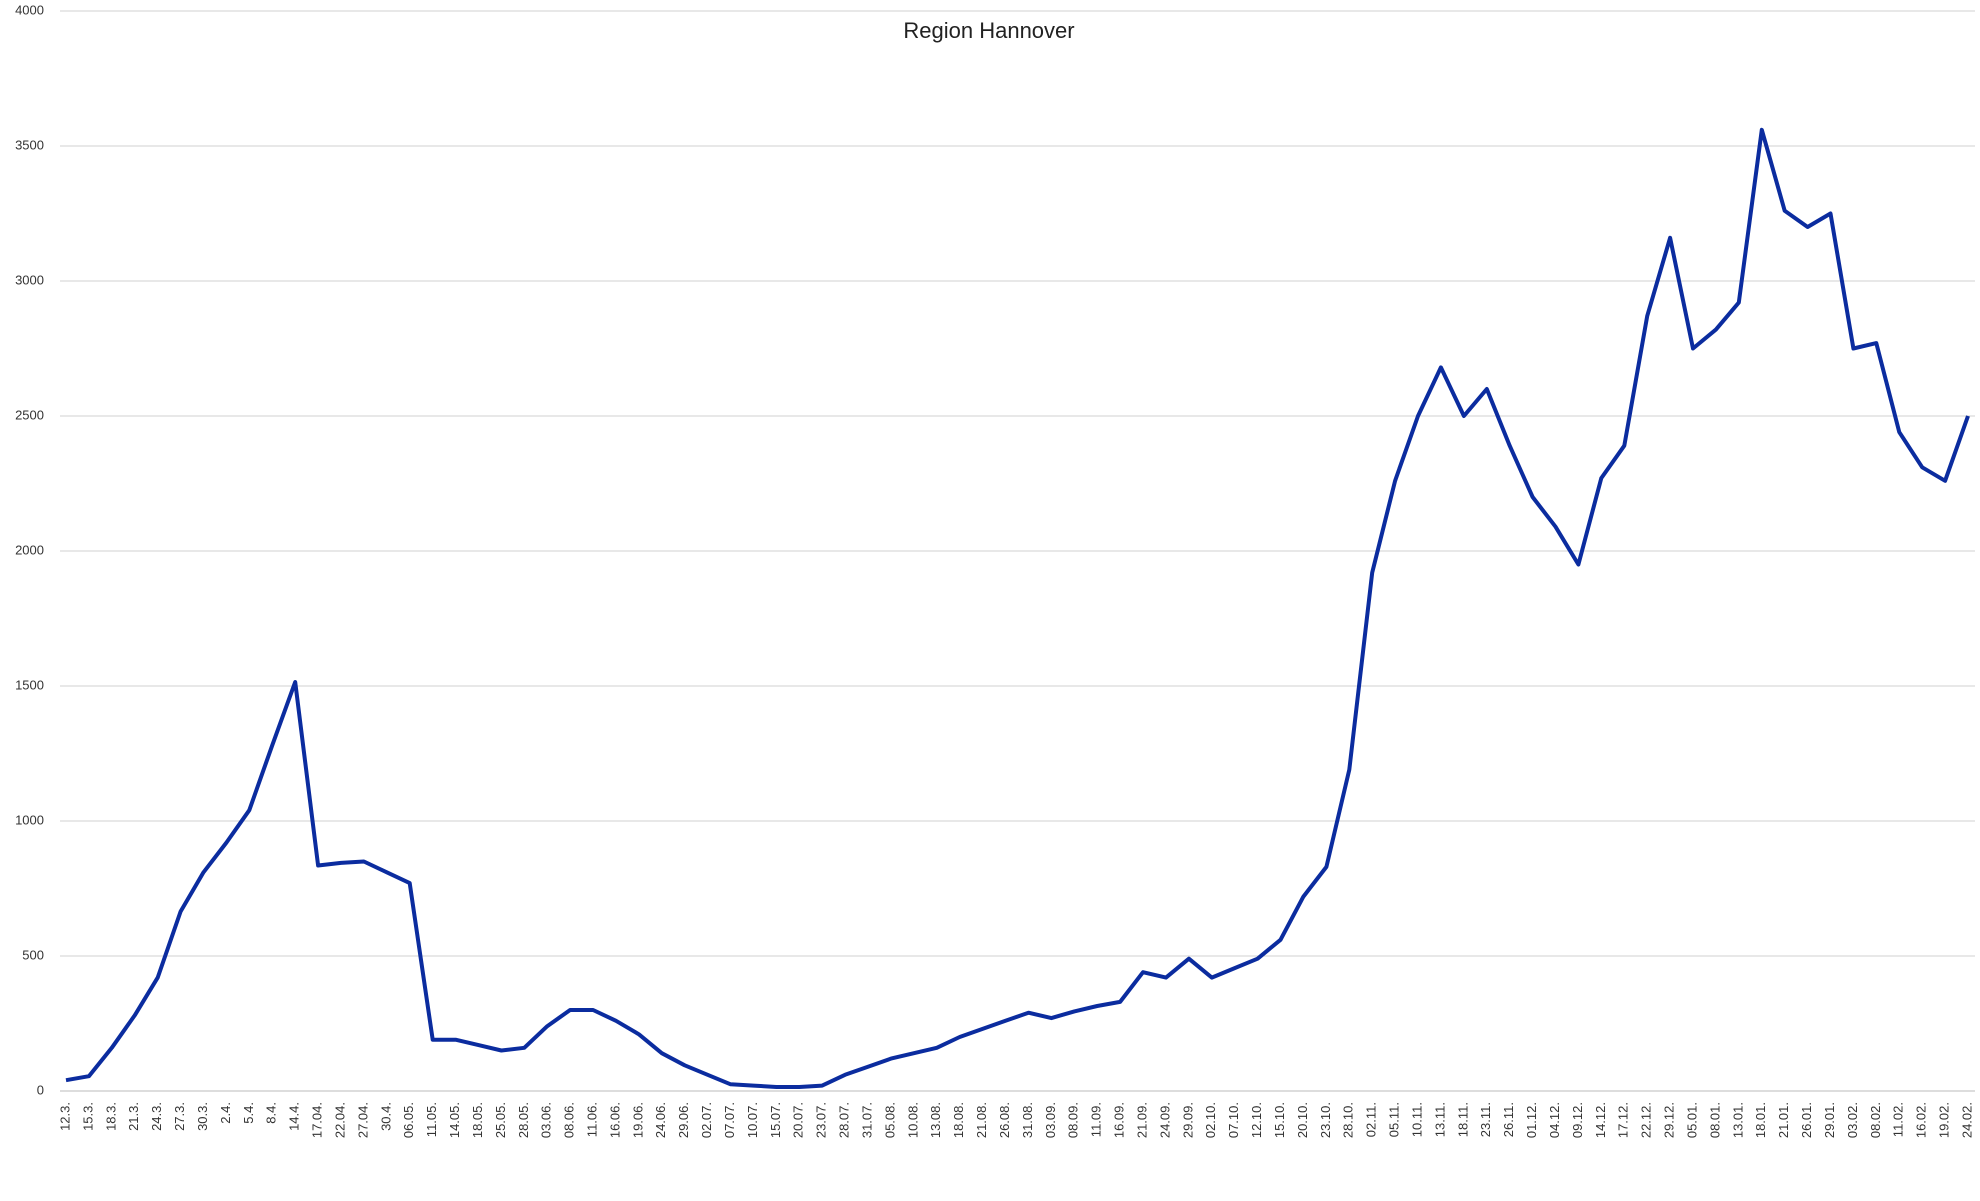 The width and height of the screenshot is (1980, 1201). What do you see at coordinates (798, 1120) in the screenshot?
I see `x-tick-label: 20.07.` at bounding box center [798, 1120].